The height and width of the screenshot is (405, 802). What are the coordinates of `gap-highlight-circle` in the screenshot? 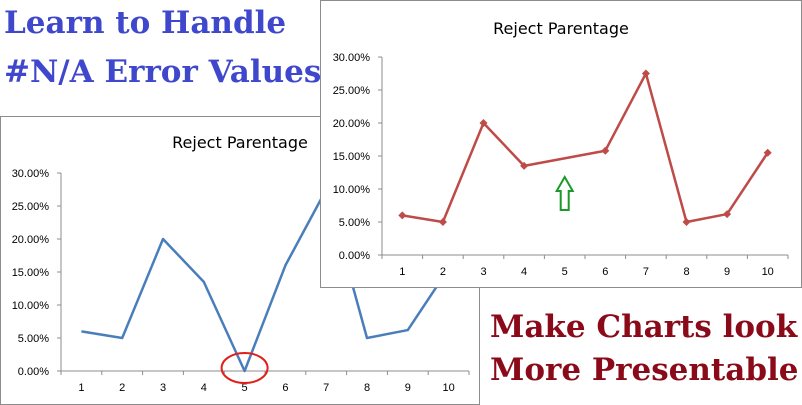 It's located at (244, 368).